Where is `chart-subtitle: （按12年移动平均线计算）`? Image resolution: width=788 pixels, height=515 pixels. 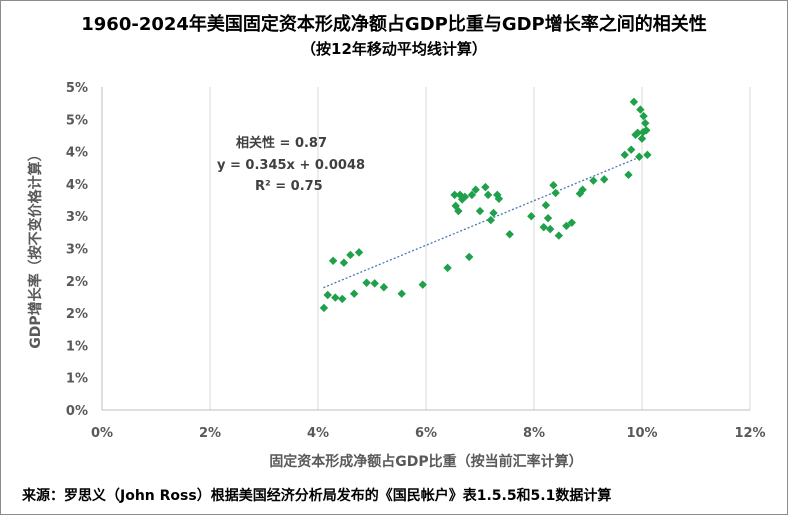
chart-subtitle: （按12年移动平均线计算） is located at coordinates (394, 49).